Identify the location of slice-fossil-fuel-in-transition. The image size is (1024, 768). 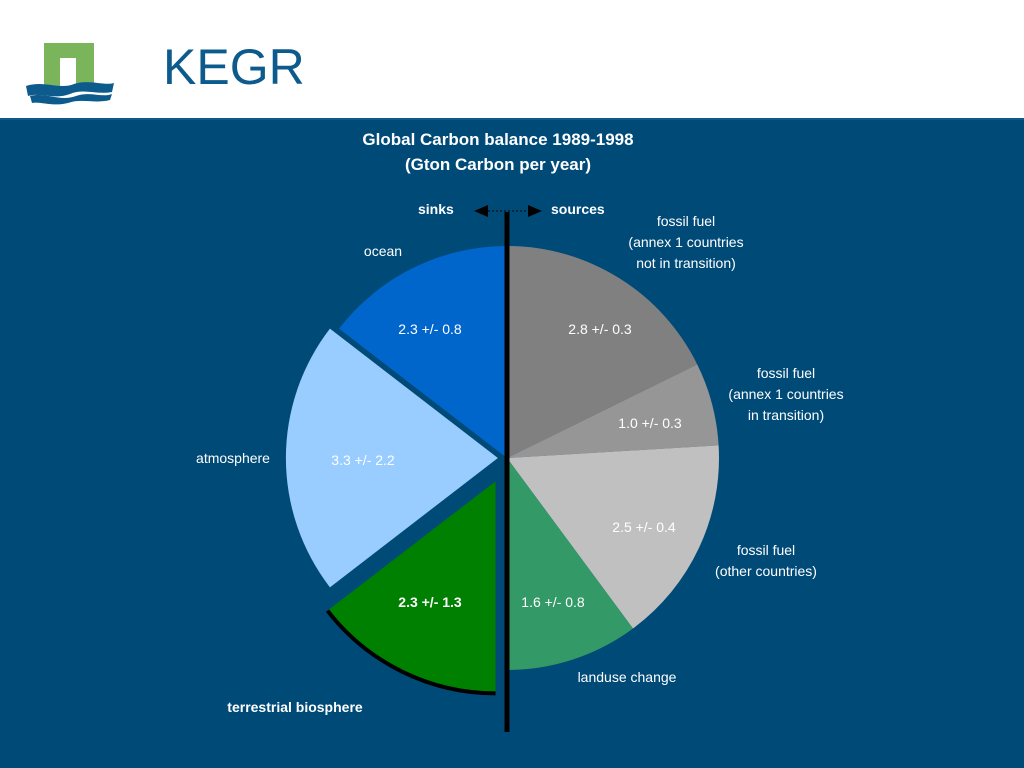
(613, 411).